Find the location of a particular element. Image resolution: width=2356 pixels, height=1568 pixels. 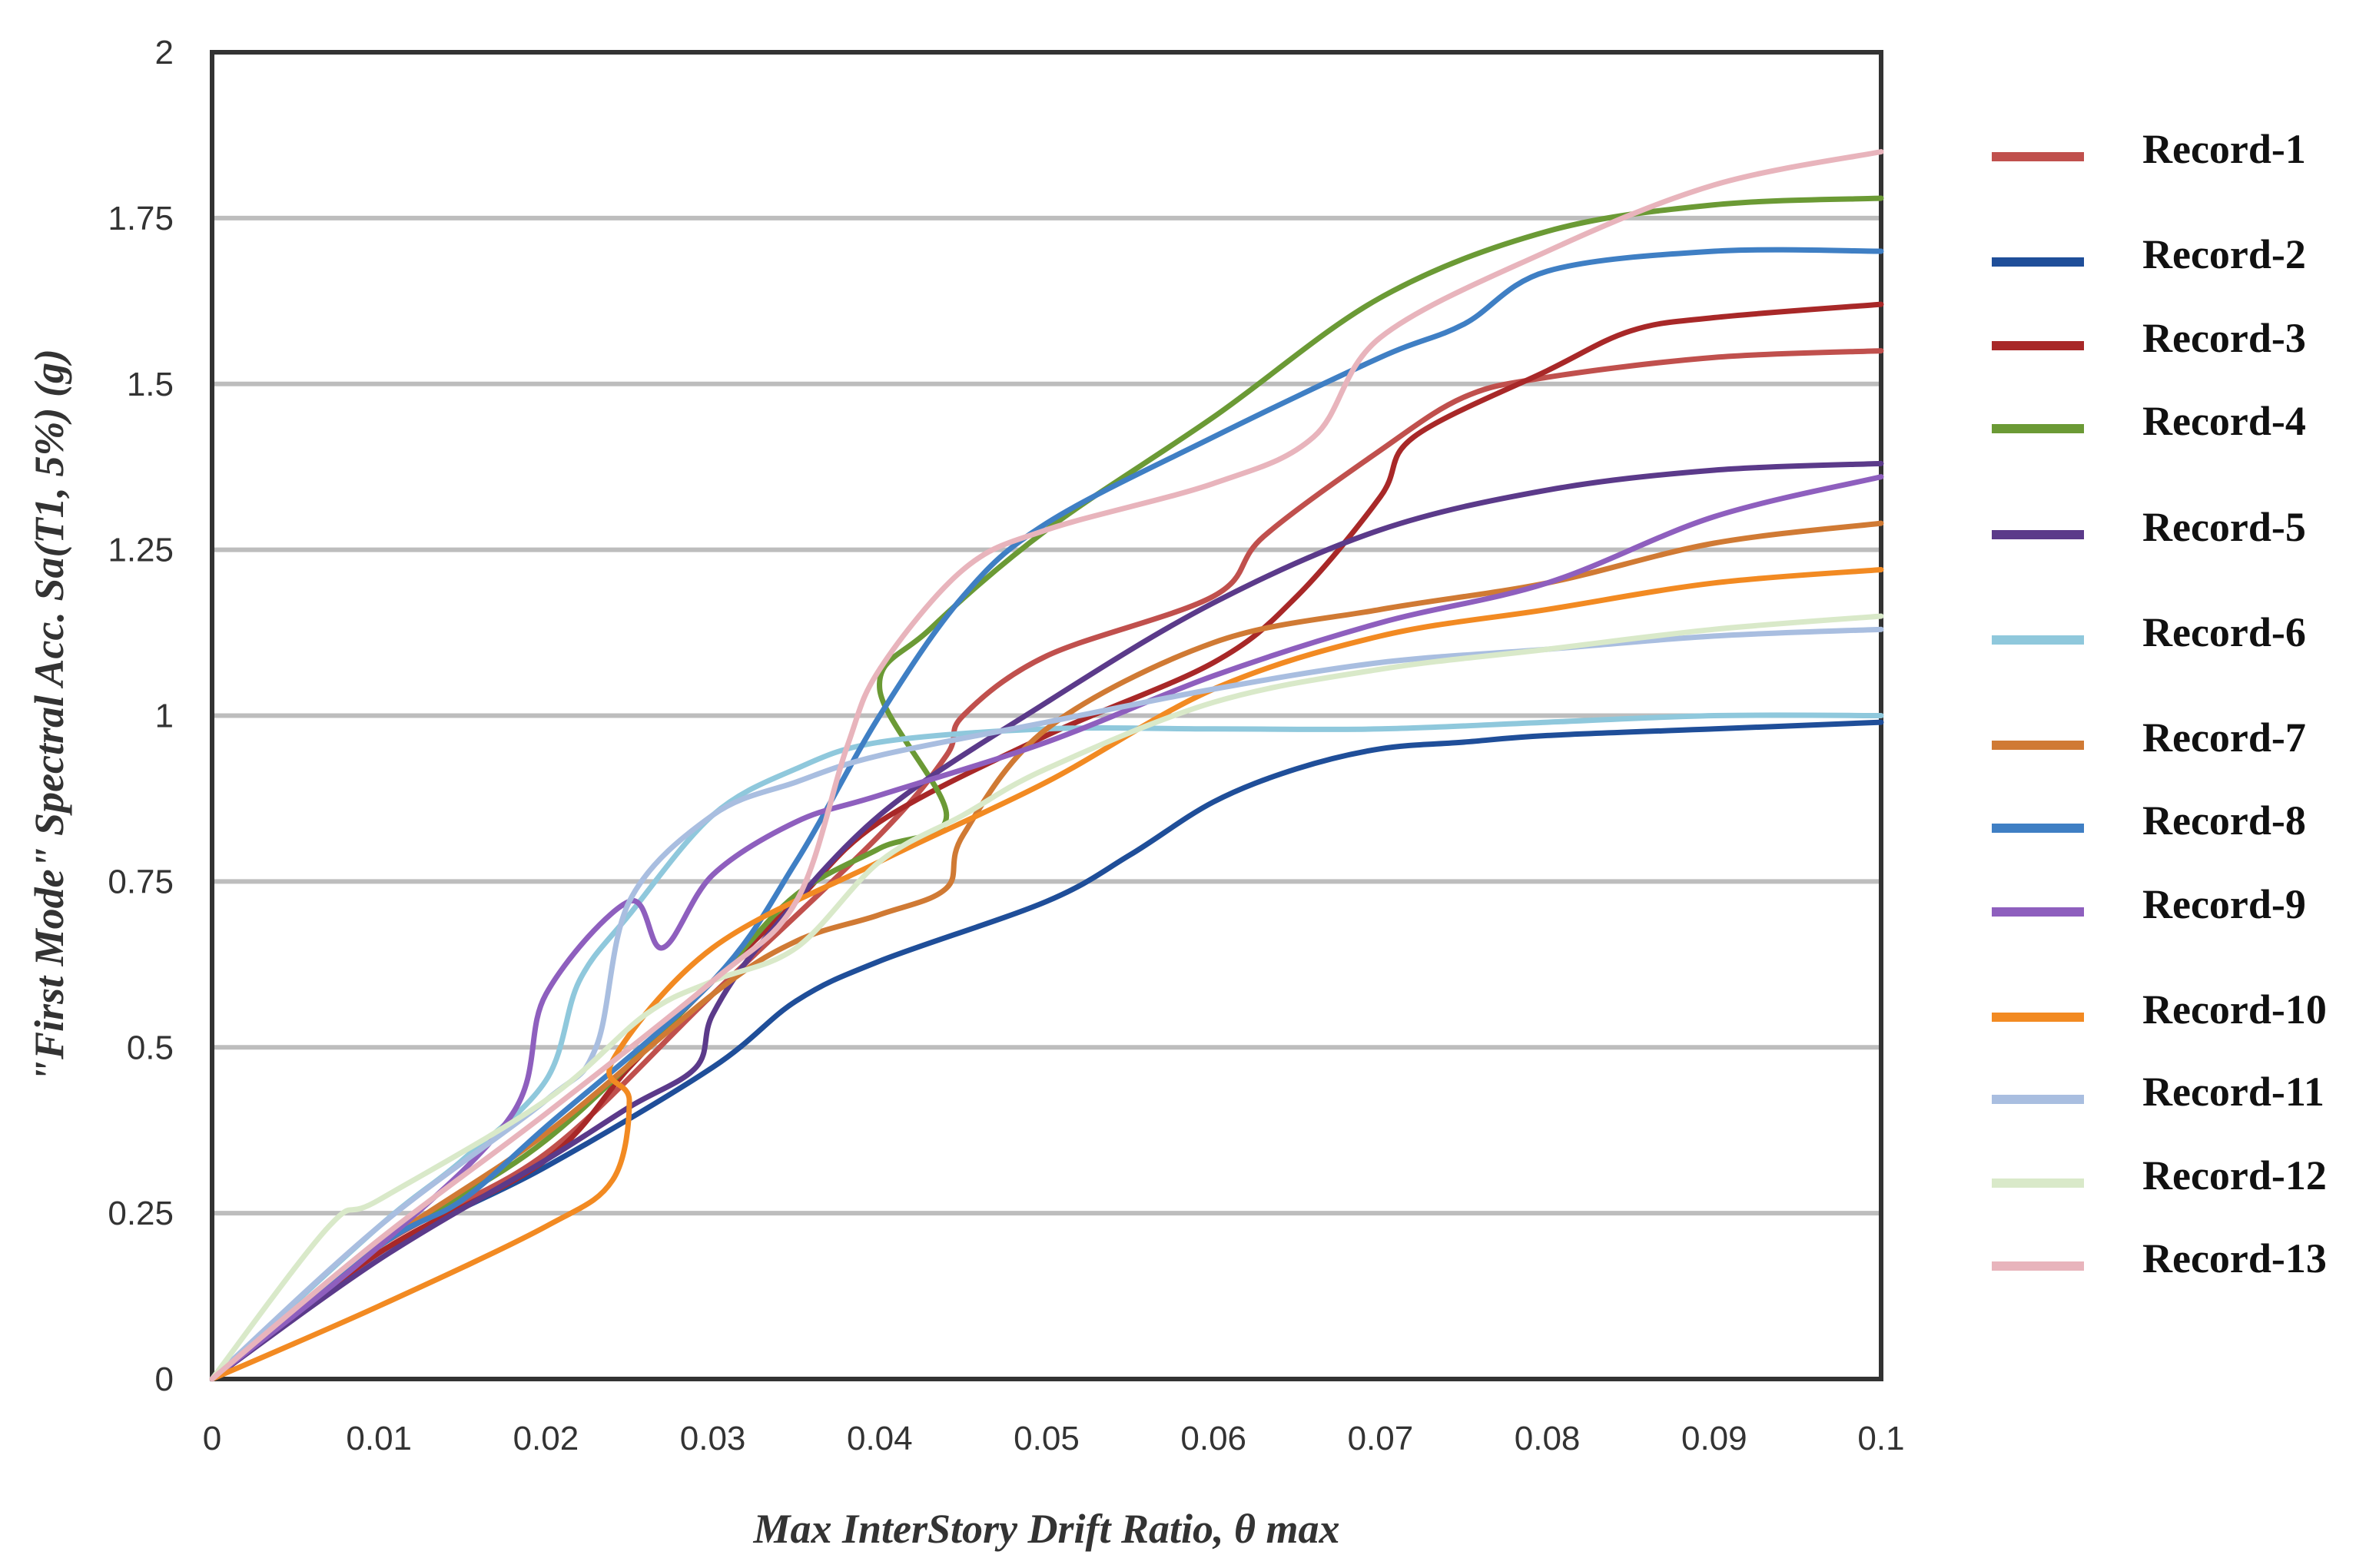

x-tick-label: 0.01 is located at coordinates (379, 1438).